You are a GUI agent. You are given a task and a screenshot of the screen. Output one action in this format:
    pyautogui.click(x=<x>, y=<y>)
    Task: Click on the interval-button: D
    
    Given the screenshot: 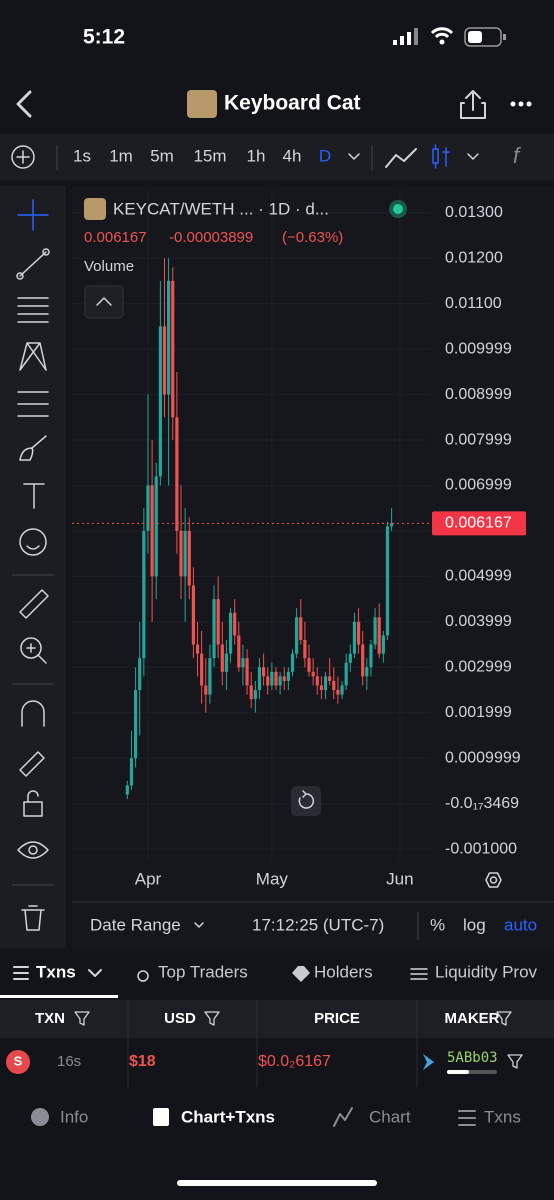 What is the action you would take?
    pyautogui.click(x=325, y=155)
    